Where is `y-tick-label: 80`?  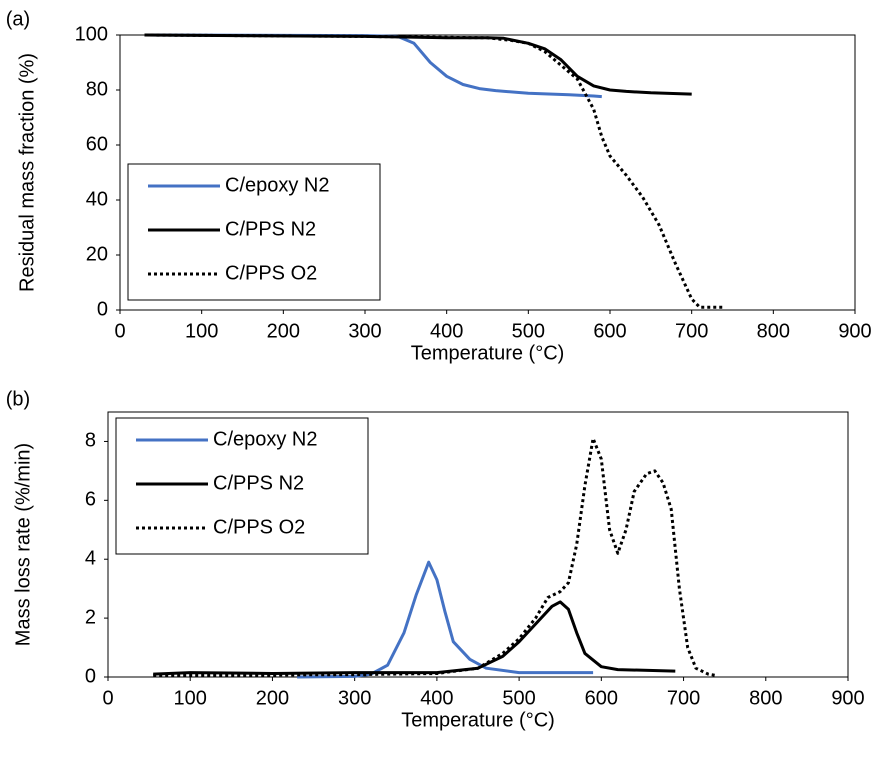
y-tick-label: 80 is located at coordinates (97, 89).